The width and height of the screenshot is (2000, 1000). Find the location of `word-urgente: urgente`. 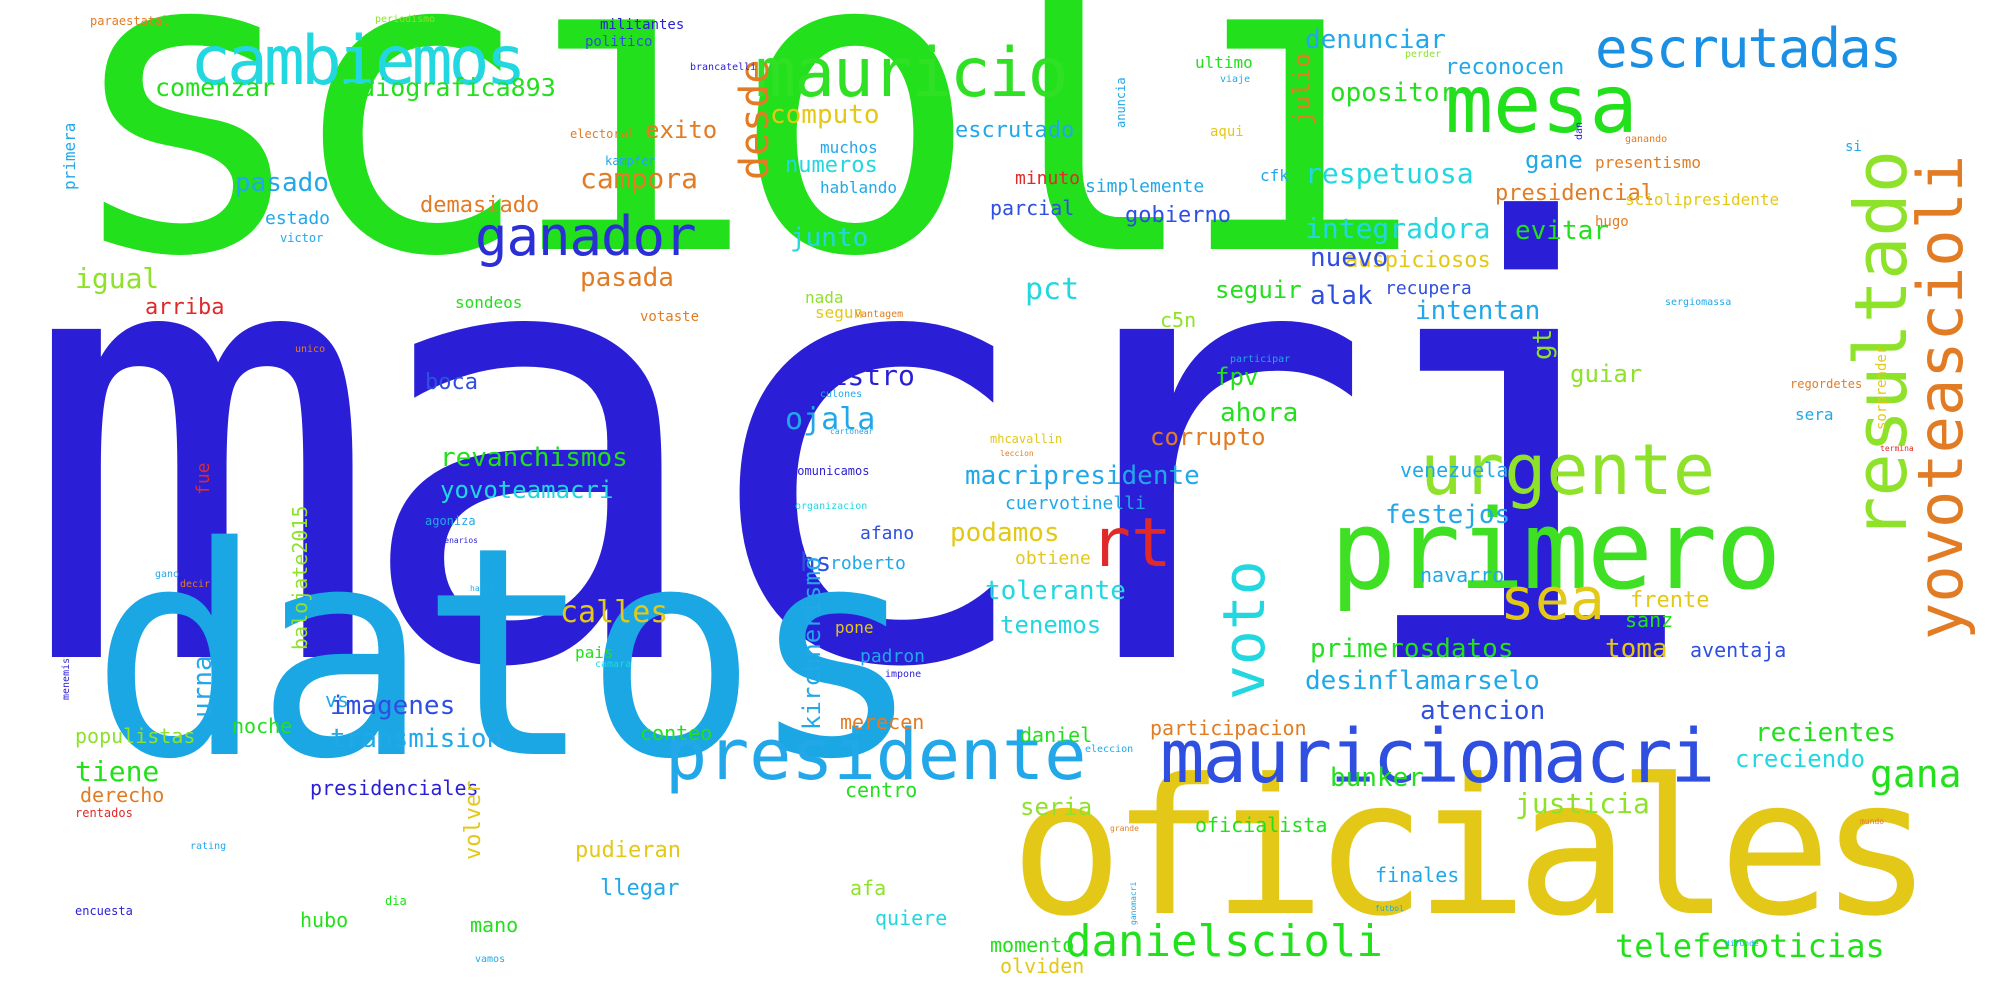

word-urgente: urgente is located at coordinates (1568, 470).